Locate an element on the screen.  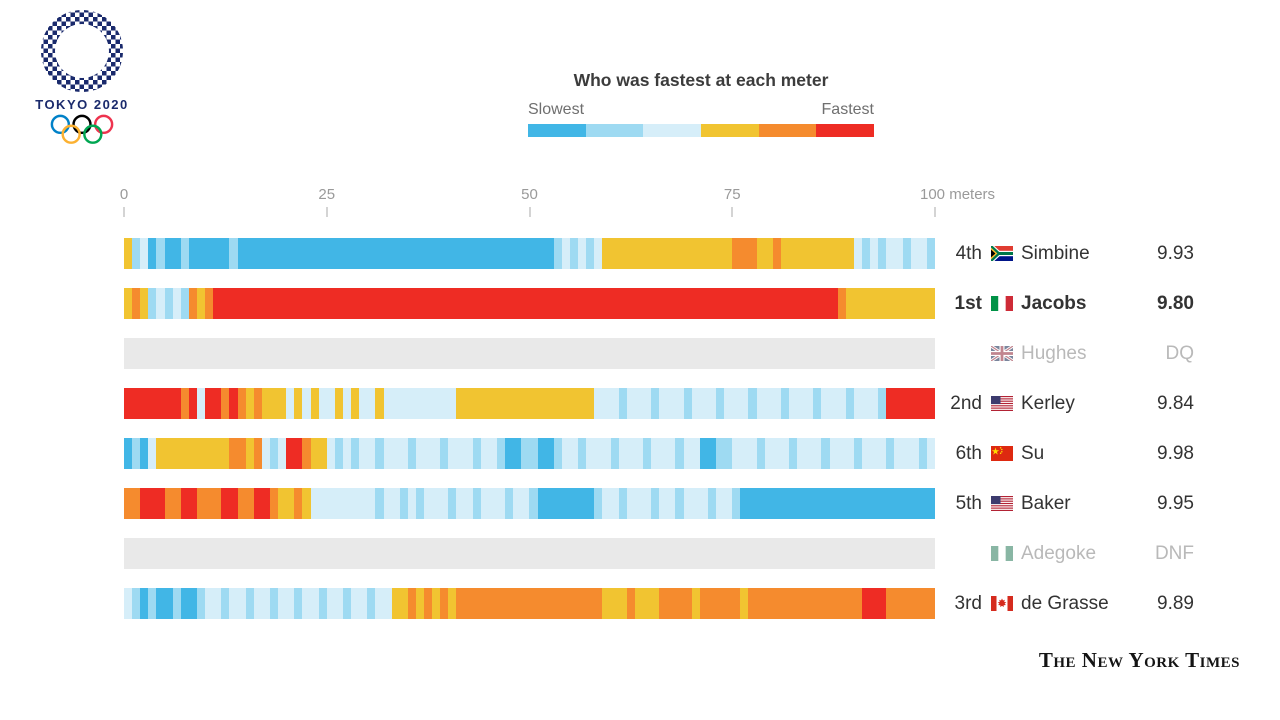
runner-name: Adegoke is located at coordinates (1059, 553).